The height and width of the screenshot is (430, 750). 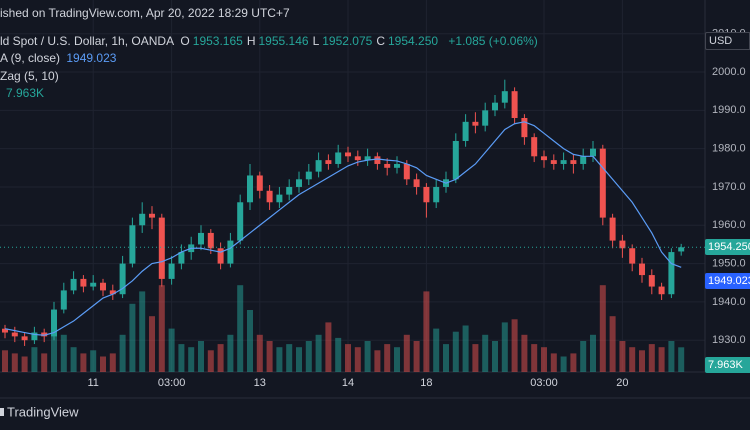 What do you see at coordinates (727, 247) in the screenshot?
I see `price-badge: 1954.250` at bounding box center [727, 247].